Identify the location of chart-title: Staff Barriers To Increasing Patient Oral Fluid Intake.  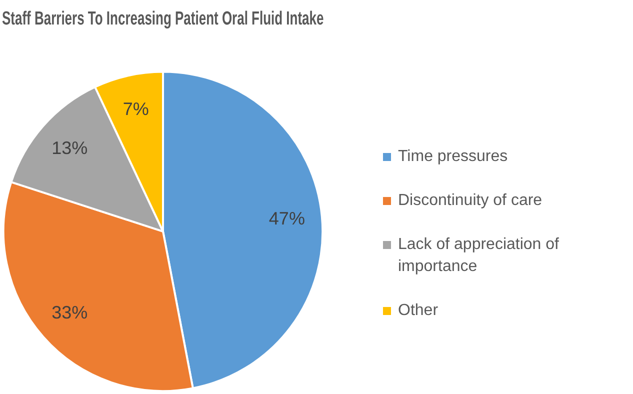
(163, 19).